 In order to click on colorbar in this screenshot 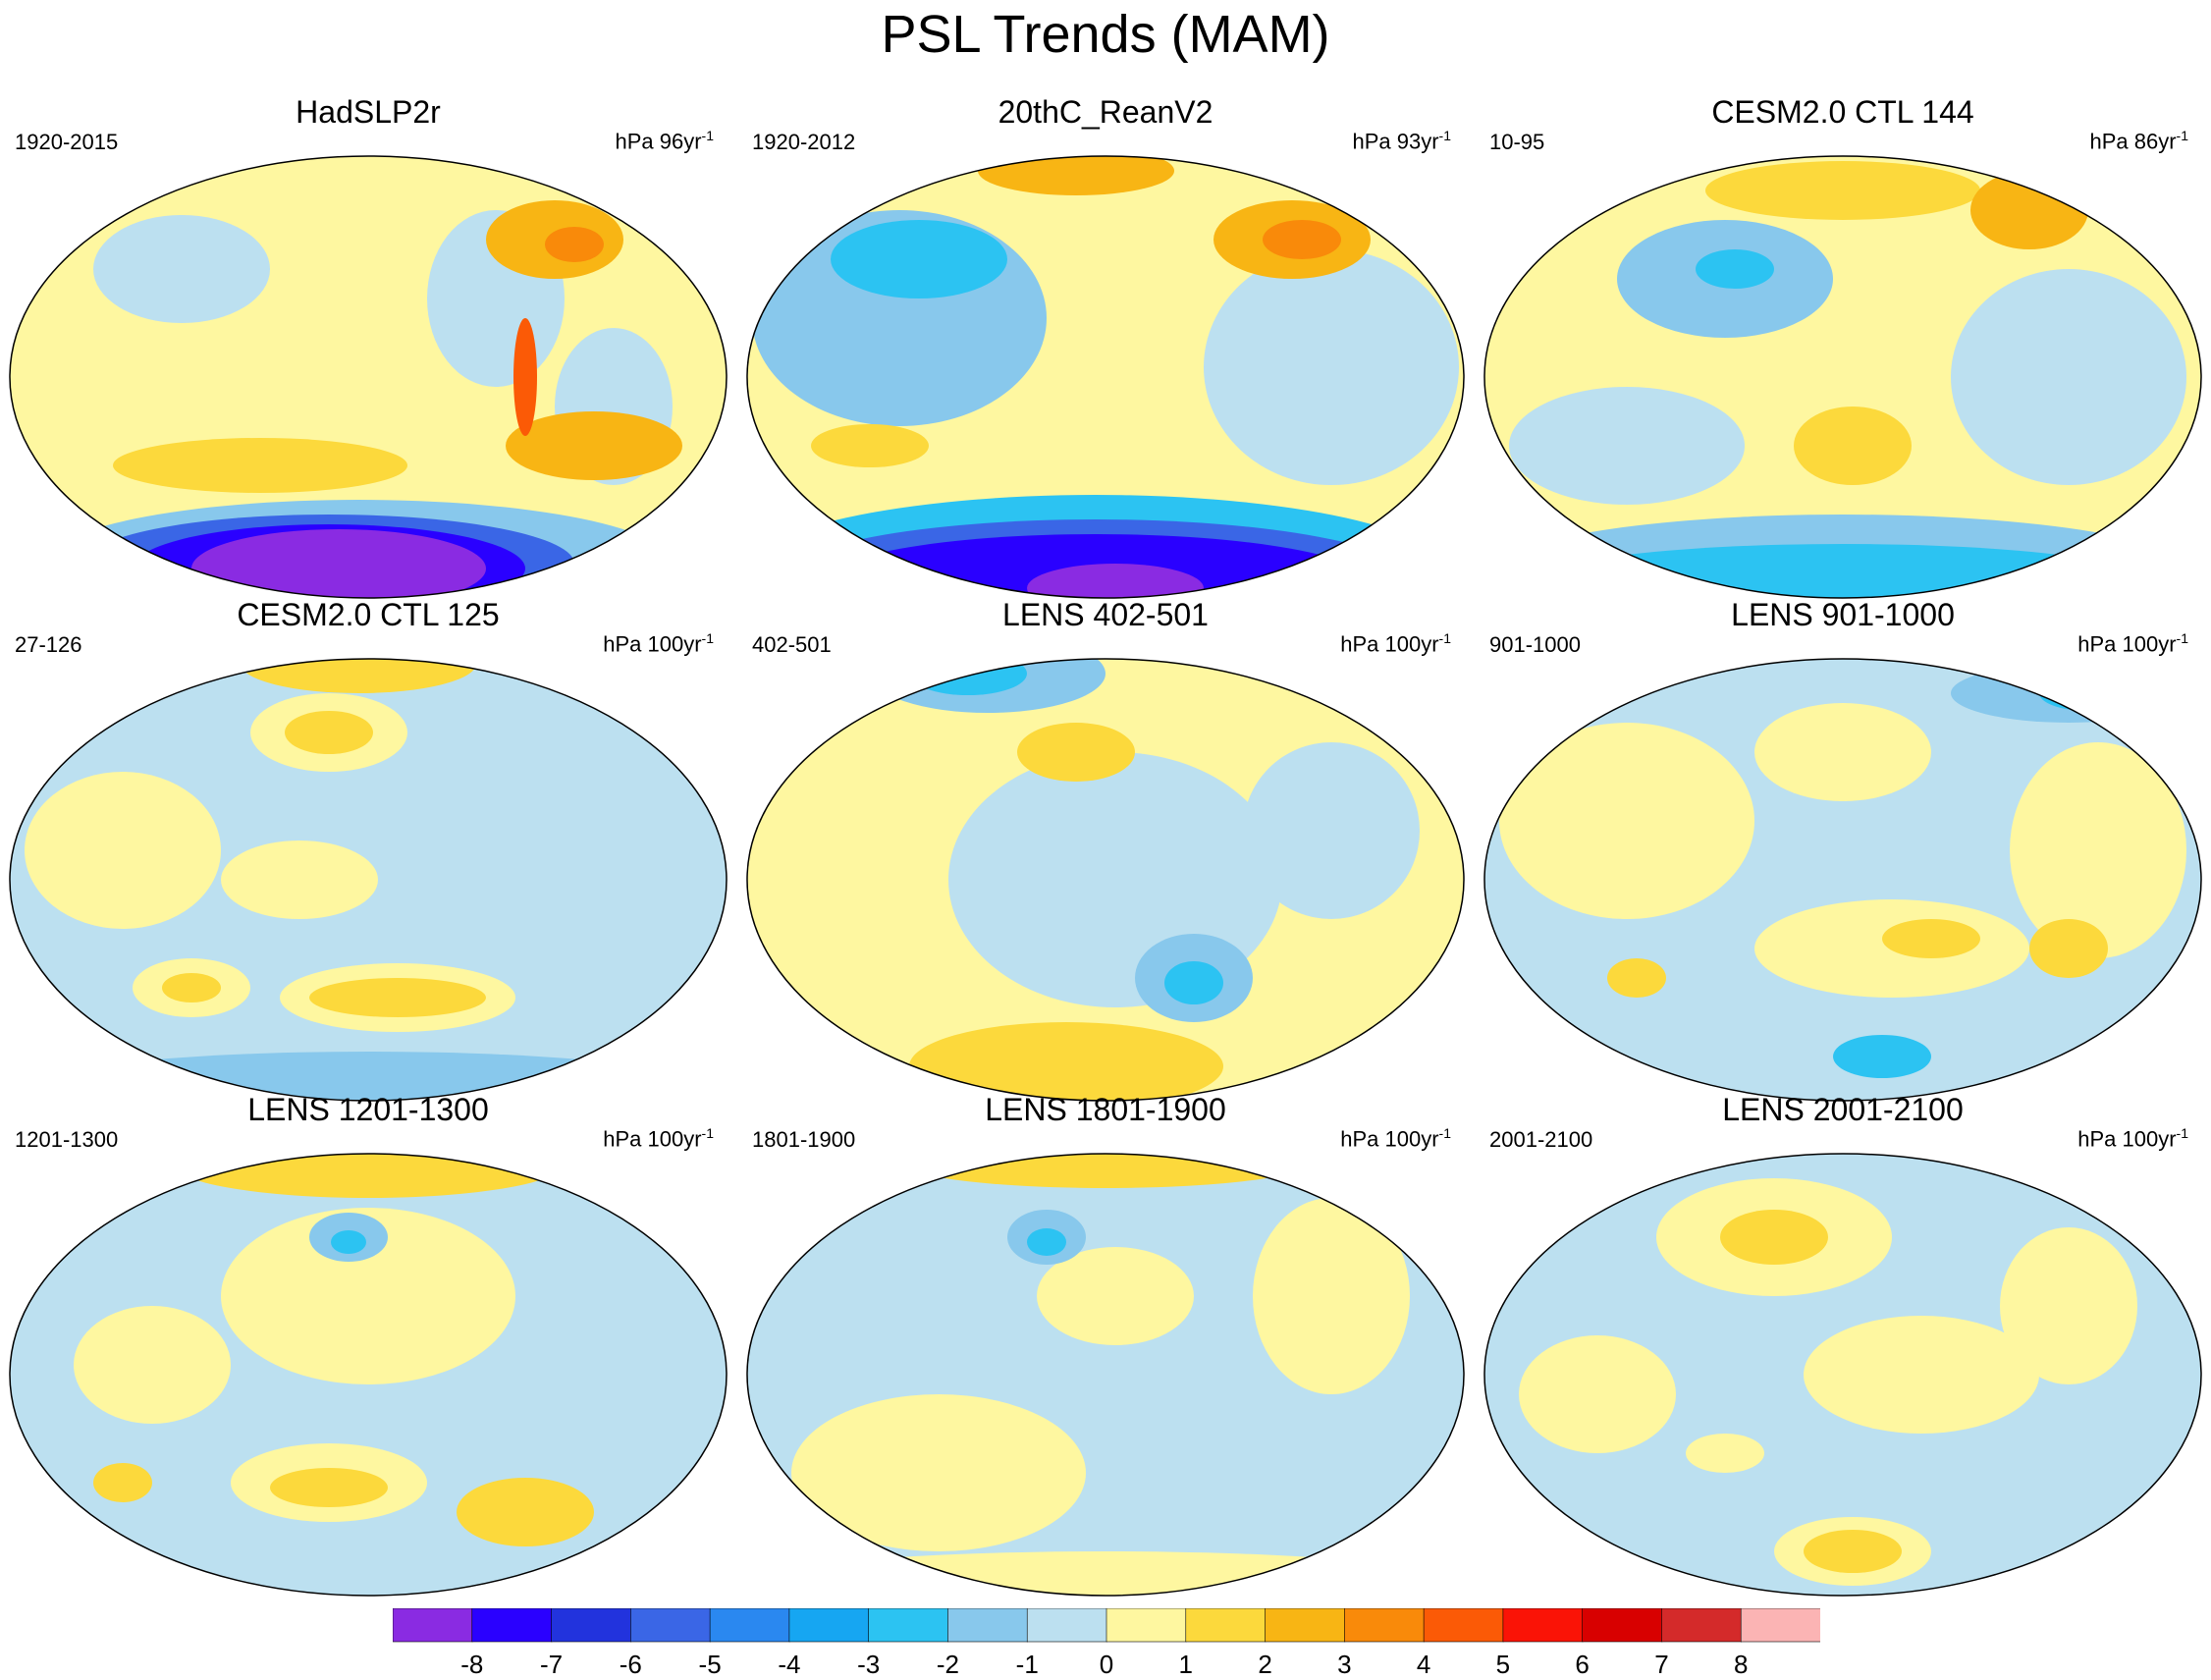, I will do `click(1107, 1625)`.